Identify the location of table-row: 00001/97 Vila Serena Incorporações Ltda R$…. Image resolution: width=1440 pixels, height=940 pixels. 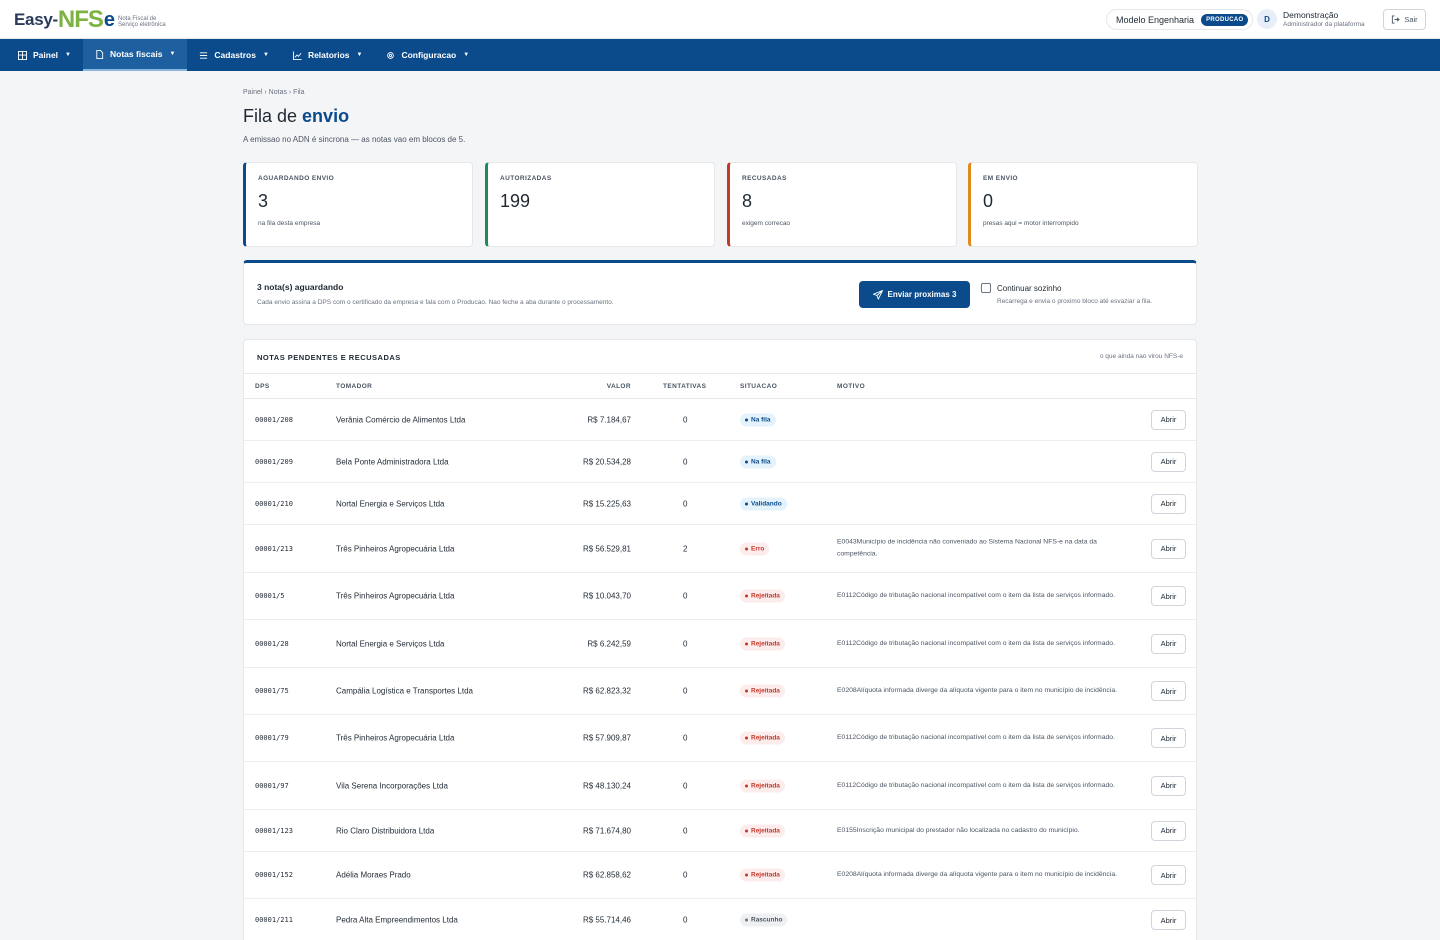
(720, 786).